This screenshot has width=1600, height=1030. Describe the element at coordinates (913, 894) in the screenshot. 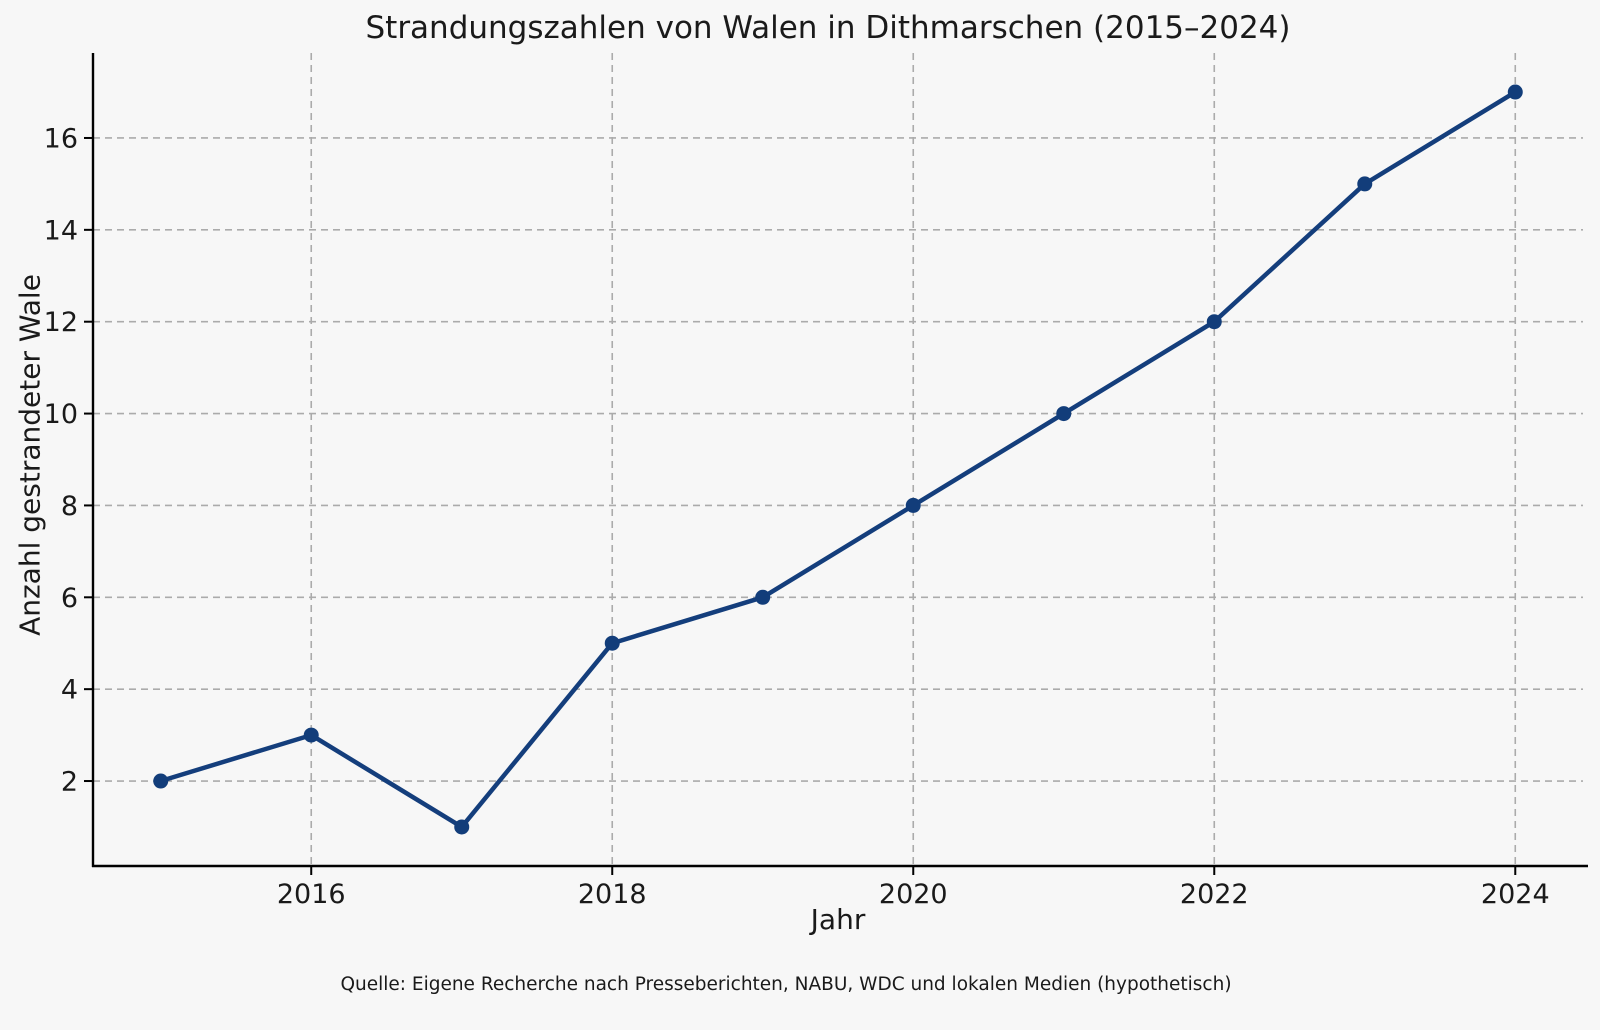

I see `x-tick-label: 2020` at that location.